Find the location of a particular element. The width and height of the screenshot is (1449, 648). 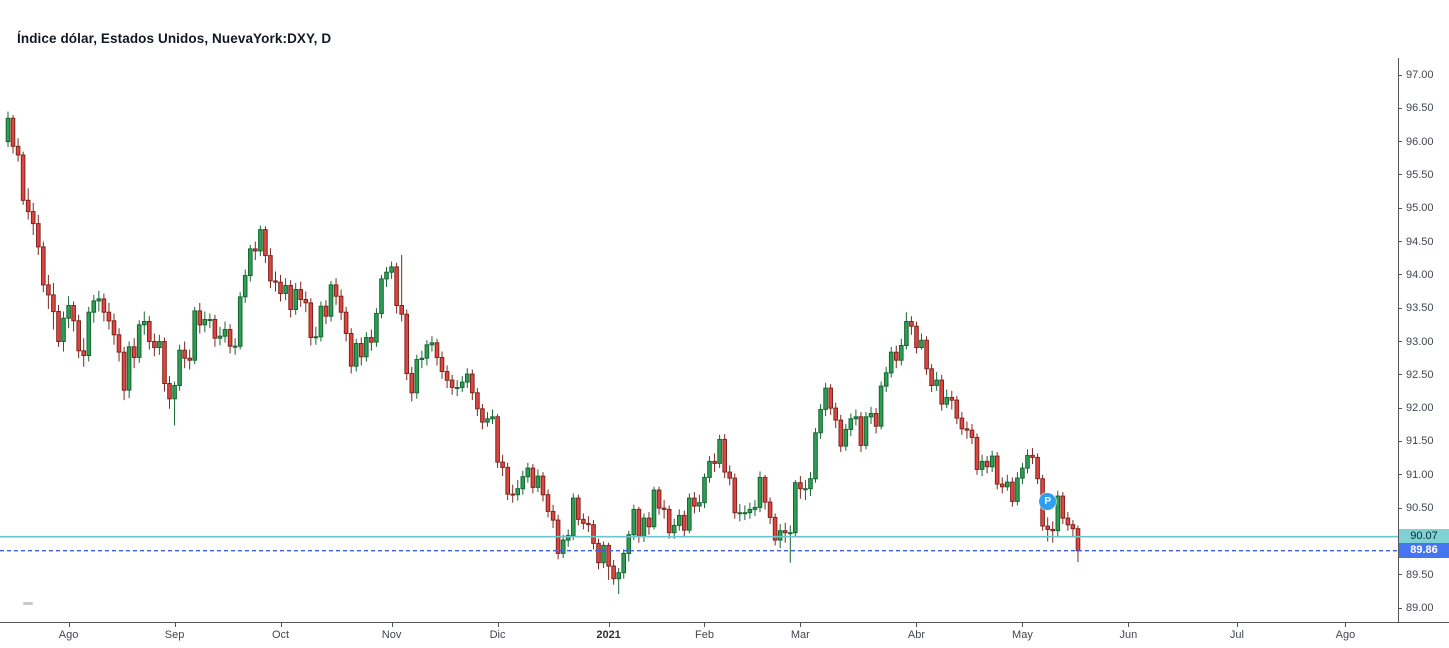

time-tick-label: 2021 is located at coordinates (608, 635).